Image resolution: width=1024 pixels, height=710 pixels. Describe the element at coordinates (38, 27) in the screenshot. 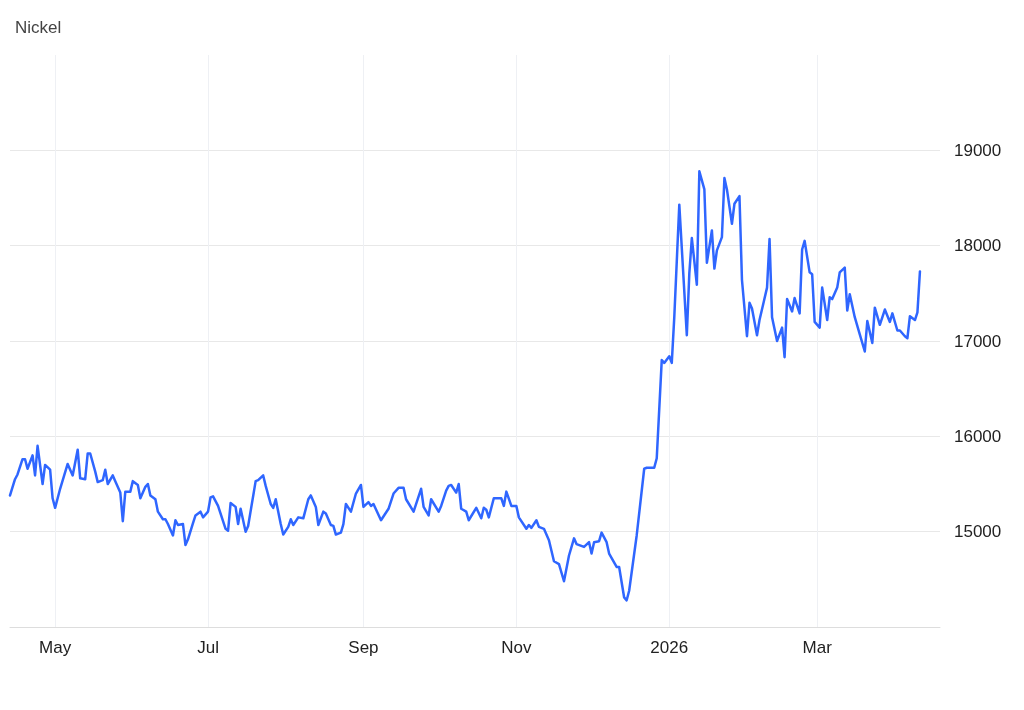

I see `chart-title: Nickel` at that location.